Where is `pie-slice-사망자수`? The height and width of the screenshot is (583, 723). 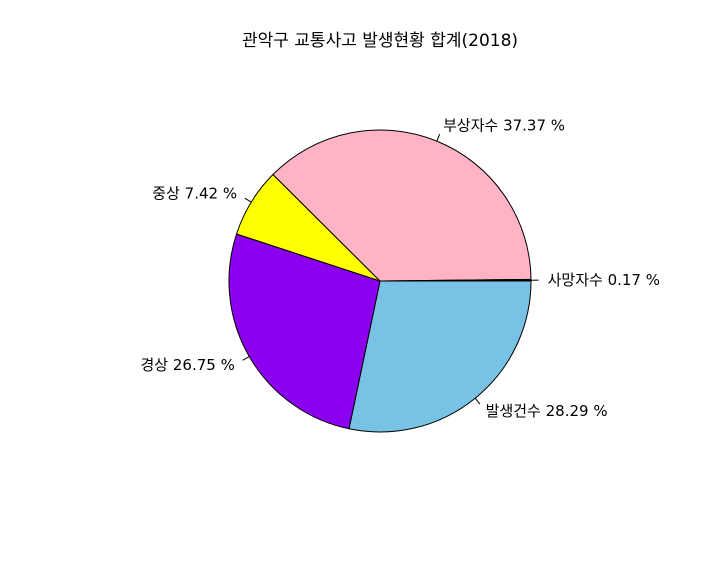
pie-slice-사망자수 is located at coordinates (455, 280).